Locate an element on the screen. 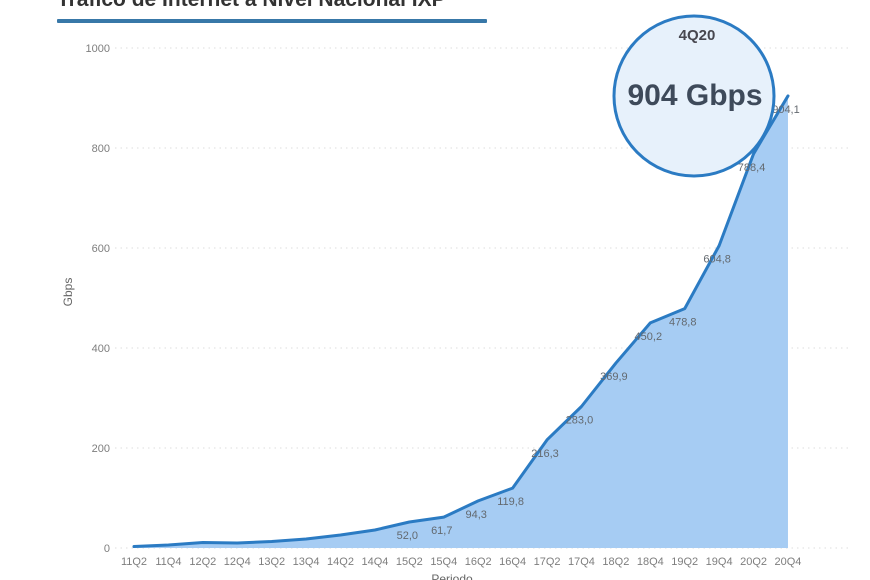 This screenshot has width=870, height=580. y-tick-label: 0 is located at coordinates (107, 549).